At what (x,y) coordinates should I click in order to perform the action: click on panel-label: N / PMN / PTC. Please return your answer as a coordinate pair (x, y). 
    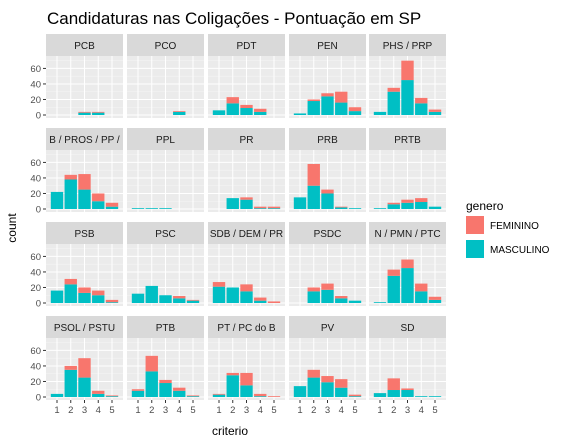
    Looking at the image, I should click on (407, 234).